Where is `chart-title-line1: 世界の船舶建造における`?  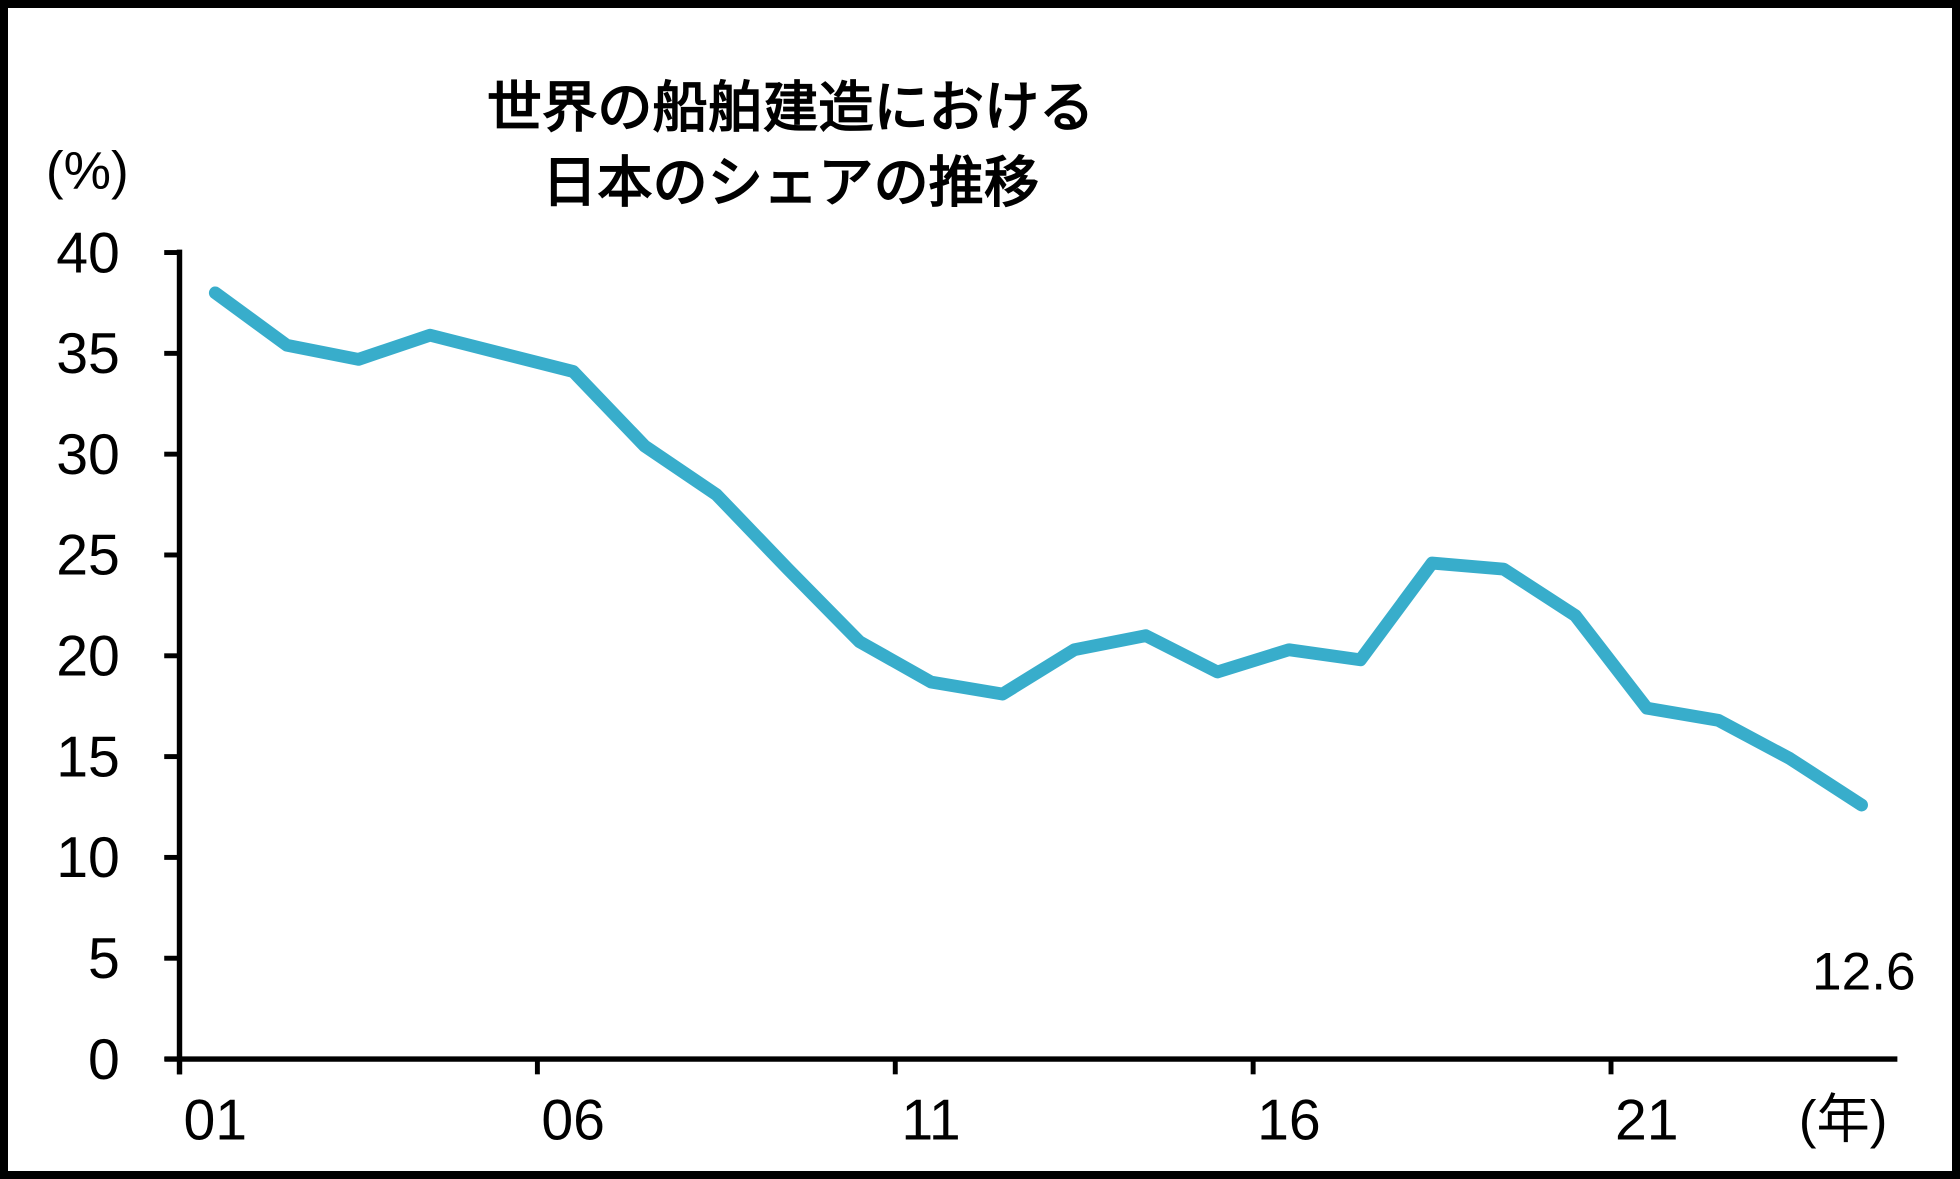 chart-title-line1: 世界の船舶建造における is located at coordinates (791, 107).